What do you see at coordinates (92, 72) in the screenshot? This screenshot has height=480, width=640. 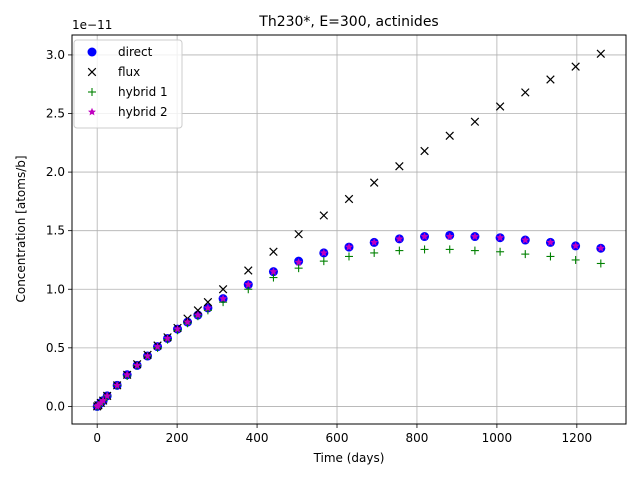 I see `legend-marker-flux` at bounding box center [92, 72].